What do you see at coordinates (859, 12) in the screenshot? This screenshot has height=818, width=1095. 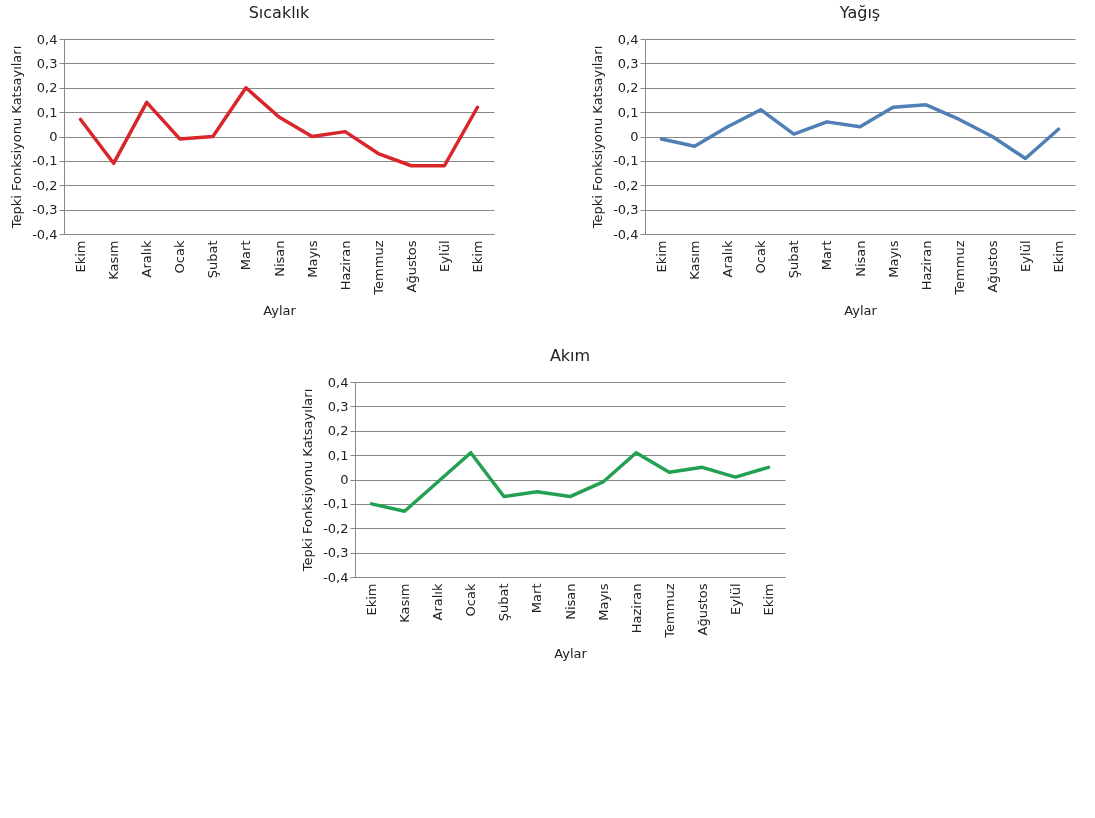 I see `chart-title: Yağış` at bounding box center [859, 12].